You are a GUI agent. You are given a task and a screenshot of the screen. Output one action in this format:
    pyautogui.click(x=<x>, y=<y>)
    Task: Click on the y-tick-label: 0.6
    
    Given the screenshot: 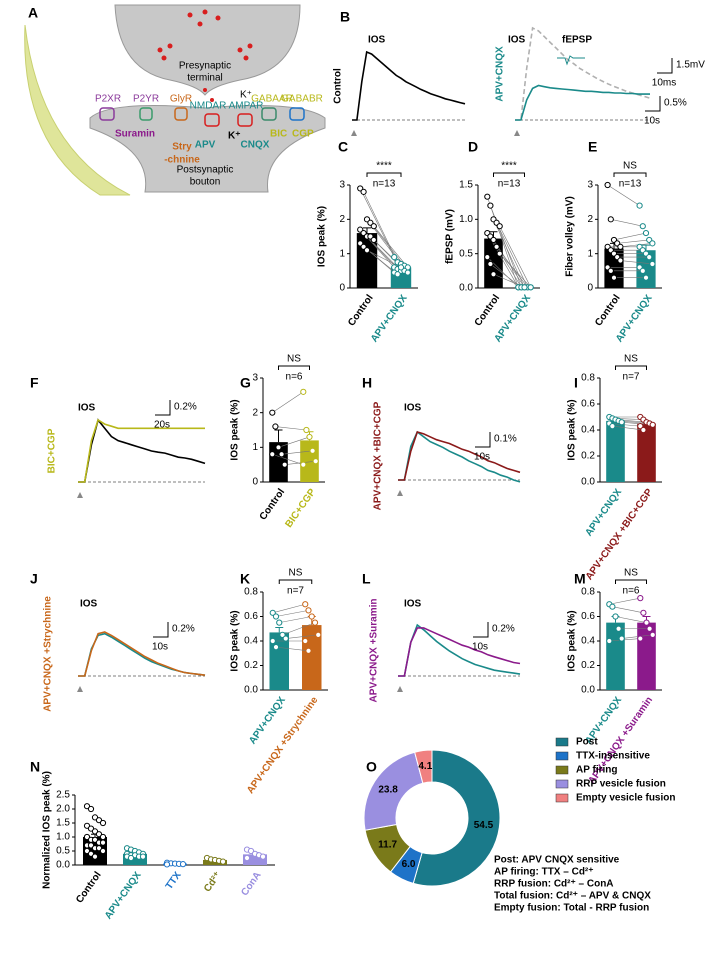 What is the action you would take?
    pyautogui.click(x=251, y=616)
    